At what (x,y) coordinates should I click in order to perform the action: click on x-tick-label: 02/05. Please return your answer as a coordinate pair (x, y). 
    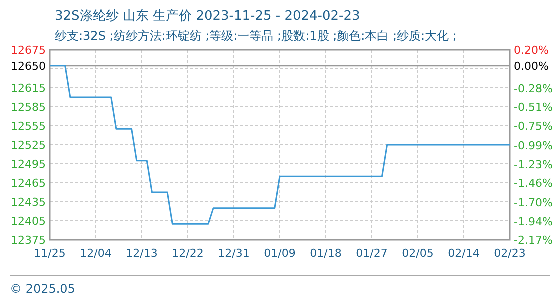
    Looking at the image, I should click on (418, 253).